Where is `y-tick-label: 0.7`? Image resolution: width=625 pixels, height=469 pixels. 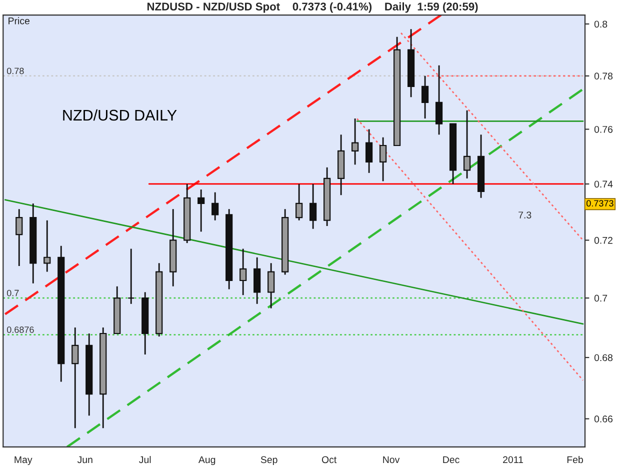
y-tick-label: 0.7 is located at coordinates (601, 298).